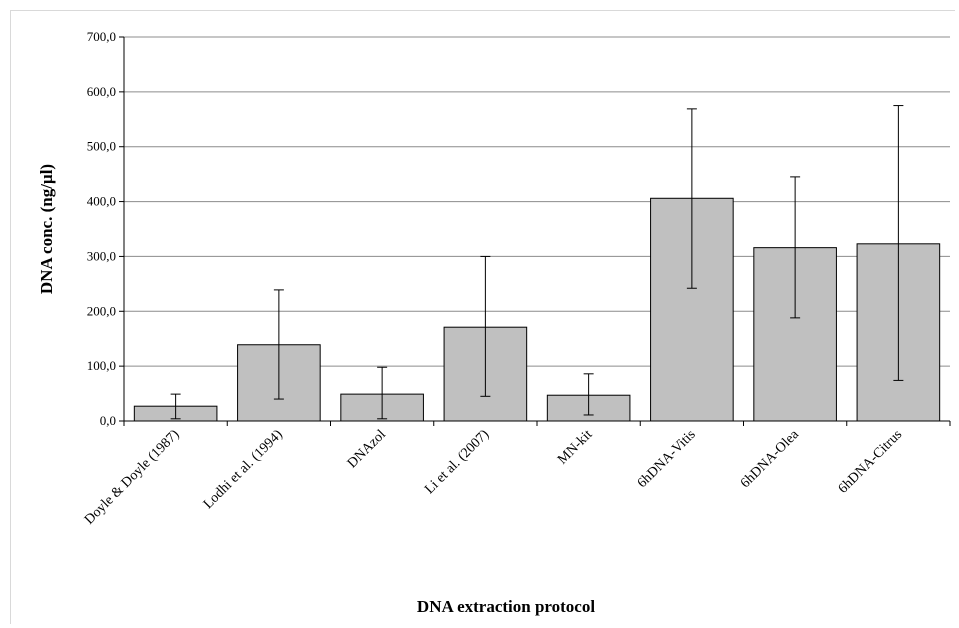 The width and height of the screenshot is (959, 628). Describe the element at coordinates (367, 449) in the screenshot. I see `x-tick-label: DNAzol` at that location.